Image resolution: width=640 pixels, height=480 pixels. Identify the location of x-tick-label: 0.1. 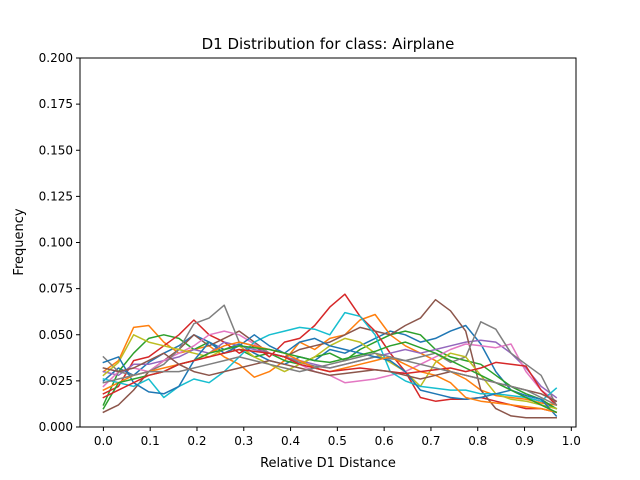
(150, 441).